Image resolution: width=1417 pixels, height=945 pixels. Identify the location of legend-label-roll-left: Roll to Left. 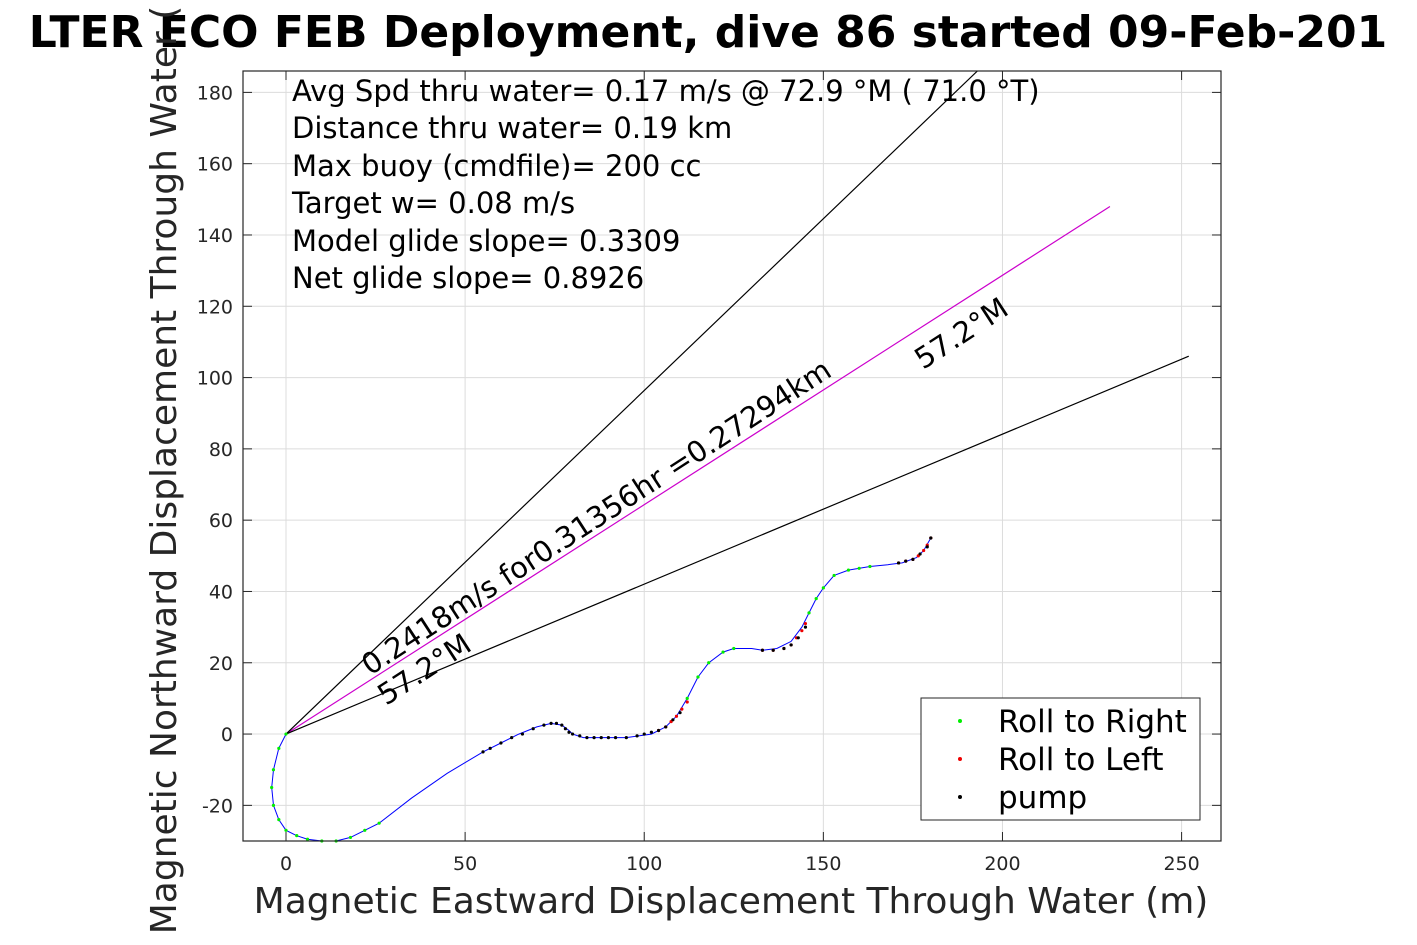
(1081, 760).